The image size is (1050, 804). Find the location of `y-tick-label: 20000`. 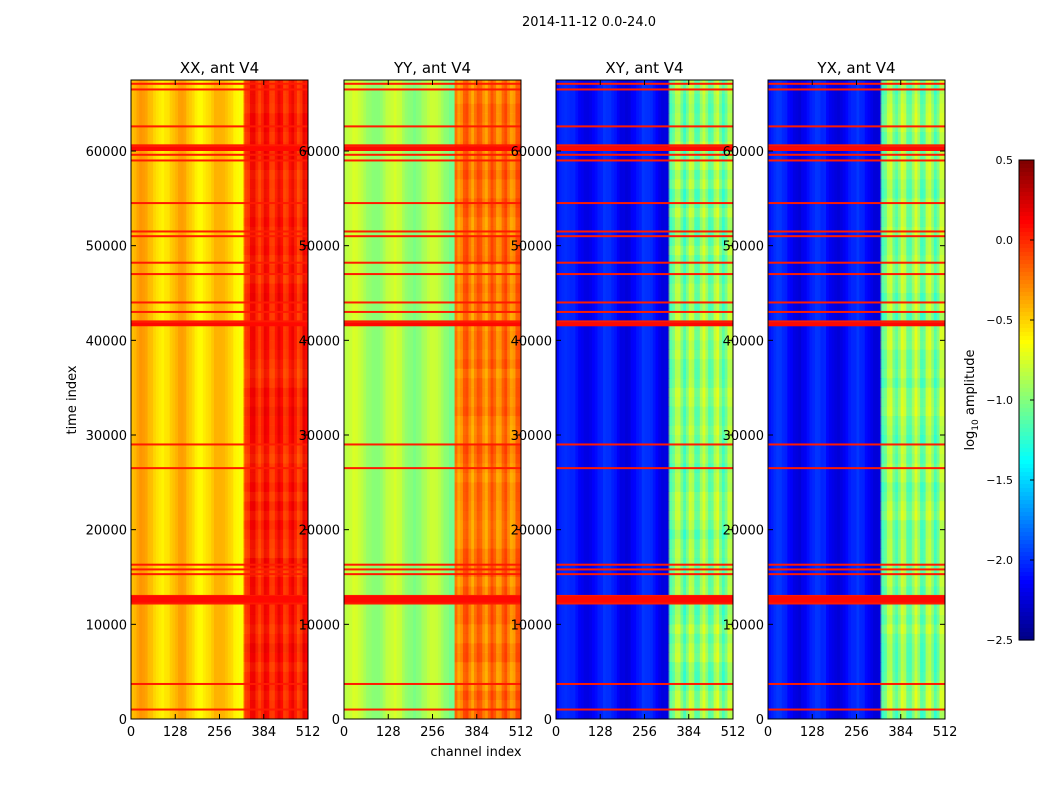

y-tick-label: 20000 is located at coordinates (106, 531).